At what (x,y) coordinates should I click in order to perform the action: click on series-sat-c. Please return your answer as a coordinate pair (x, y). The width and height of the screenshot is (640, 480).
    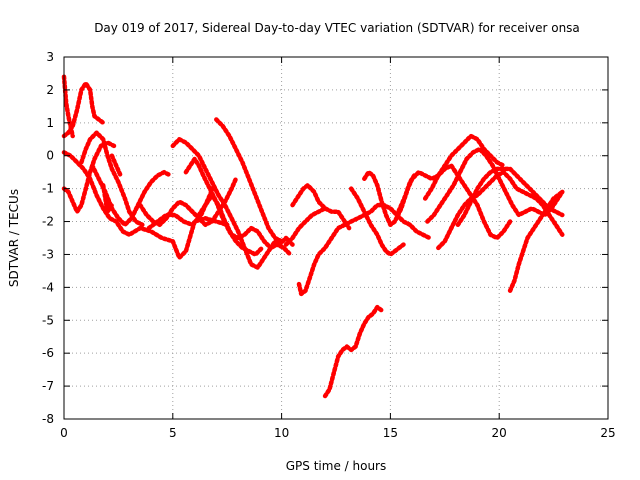
    Looking at the image, I should click on (145, 205).